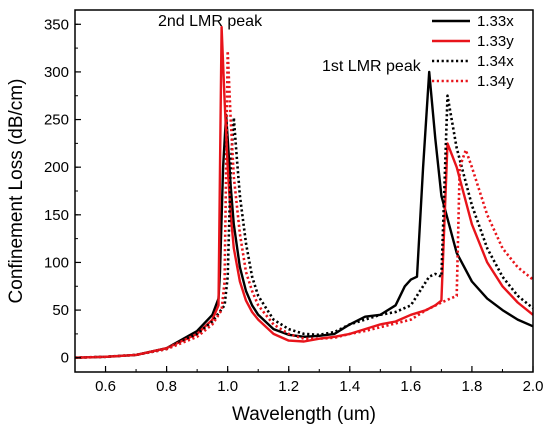 This screenshot has height=431, width=550. What do you see at coordinates (62, 191) in the screenshot?
I see `y-axis: 0 50 100 150 200 250 300 350` at bounding box center [62, 191].